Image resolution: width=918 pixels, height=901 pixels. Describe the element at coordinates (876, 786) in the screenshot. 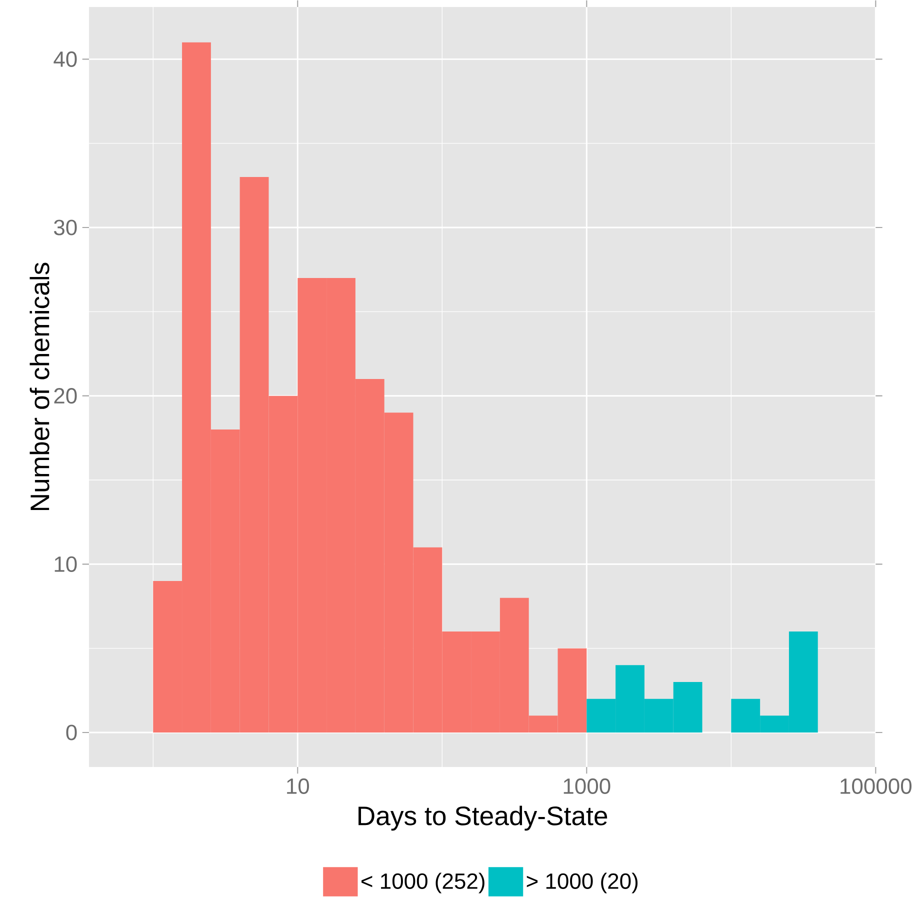

I see `x-tick-label: 100000` at that location.